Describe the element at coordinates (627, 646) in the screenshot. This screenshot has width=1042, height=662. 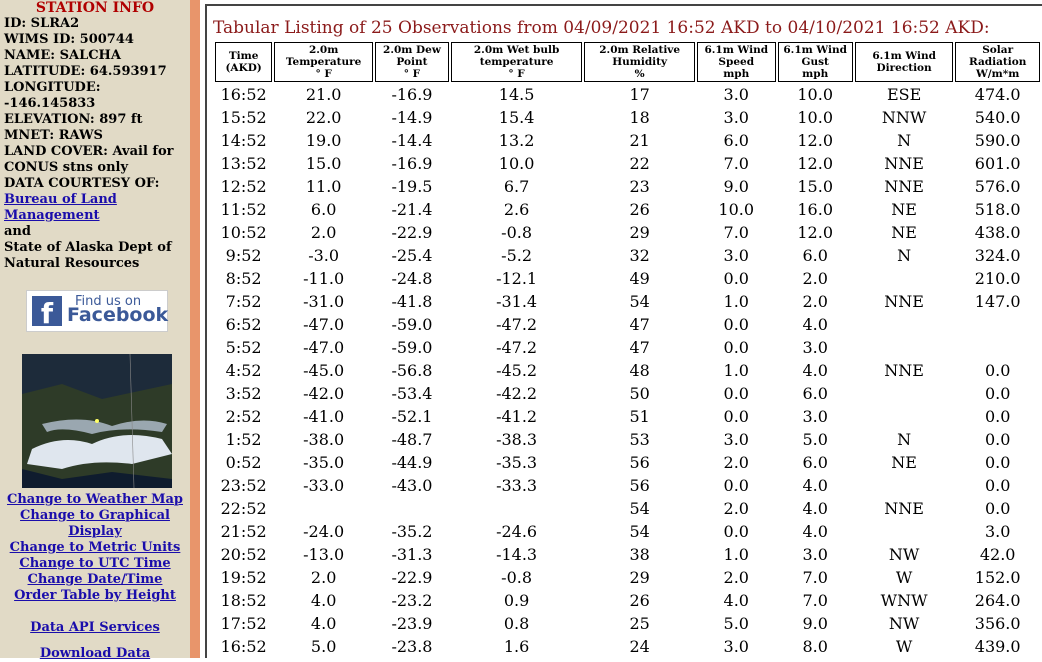
I see `data-row: 16:52 5.0 -23.8 1.6 24 3.0 8.0 W 439.0` at that location.